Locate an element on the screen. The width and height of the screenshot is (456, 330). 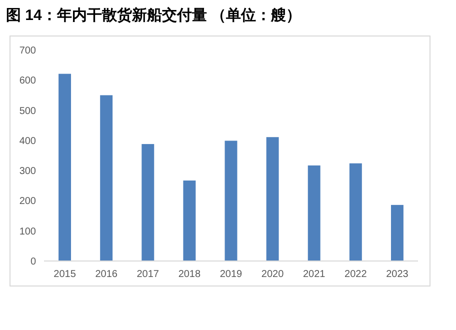
y-tick-label: 600 is located at coordinates (27, 81).